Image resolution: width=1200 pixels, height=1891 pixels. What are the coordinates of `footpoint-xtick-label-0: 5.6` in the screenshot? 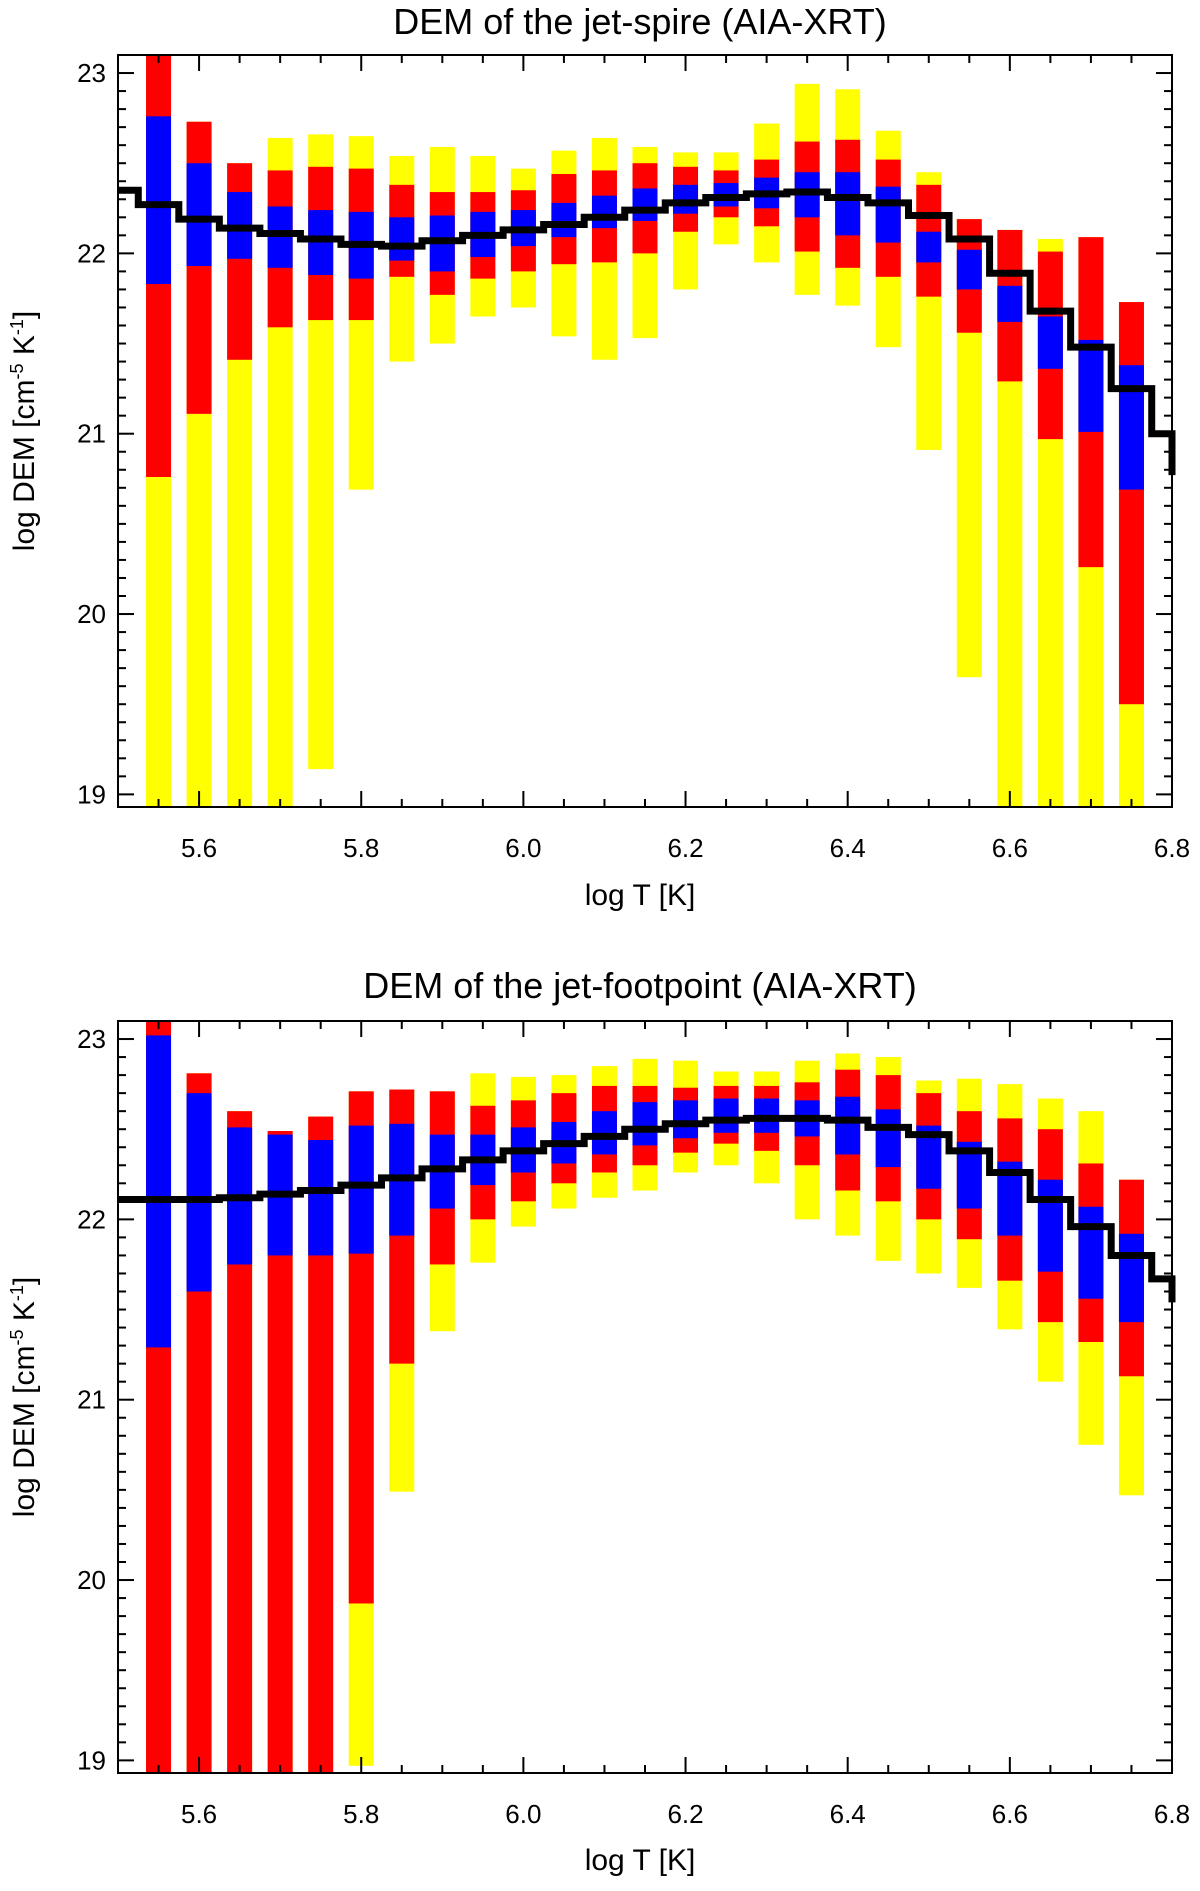 It's located at (199, 1814).